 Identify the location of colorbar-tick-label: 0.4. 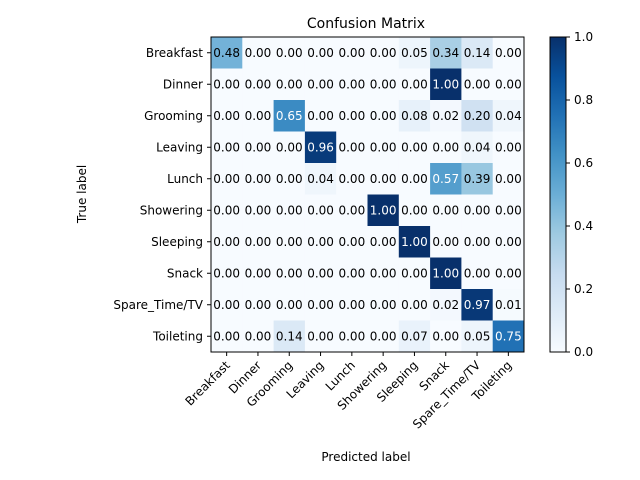
(583, 226).